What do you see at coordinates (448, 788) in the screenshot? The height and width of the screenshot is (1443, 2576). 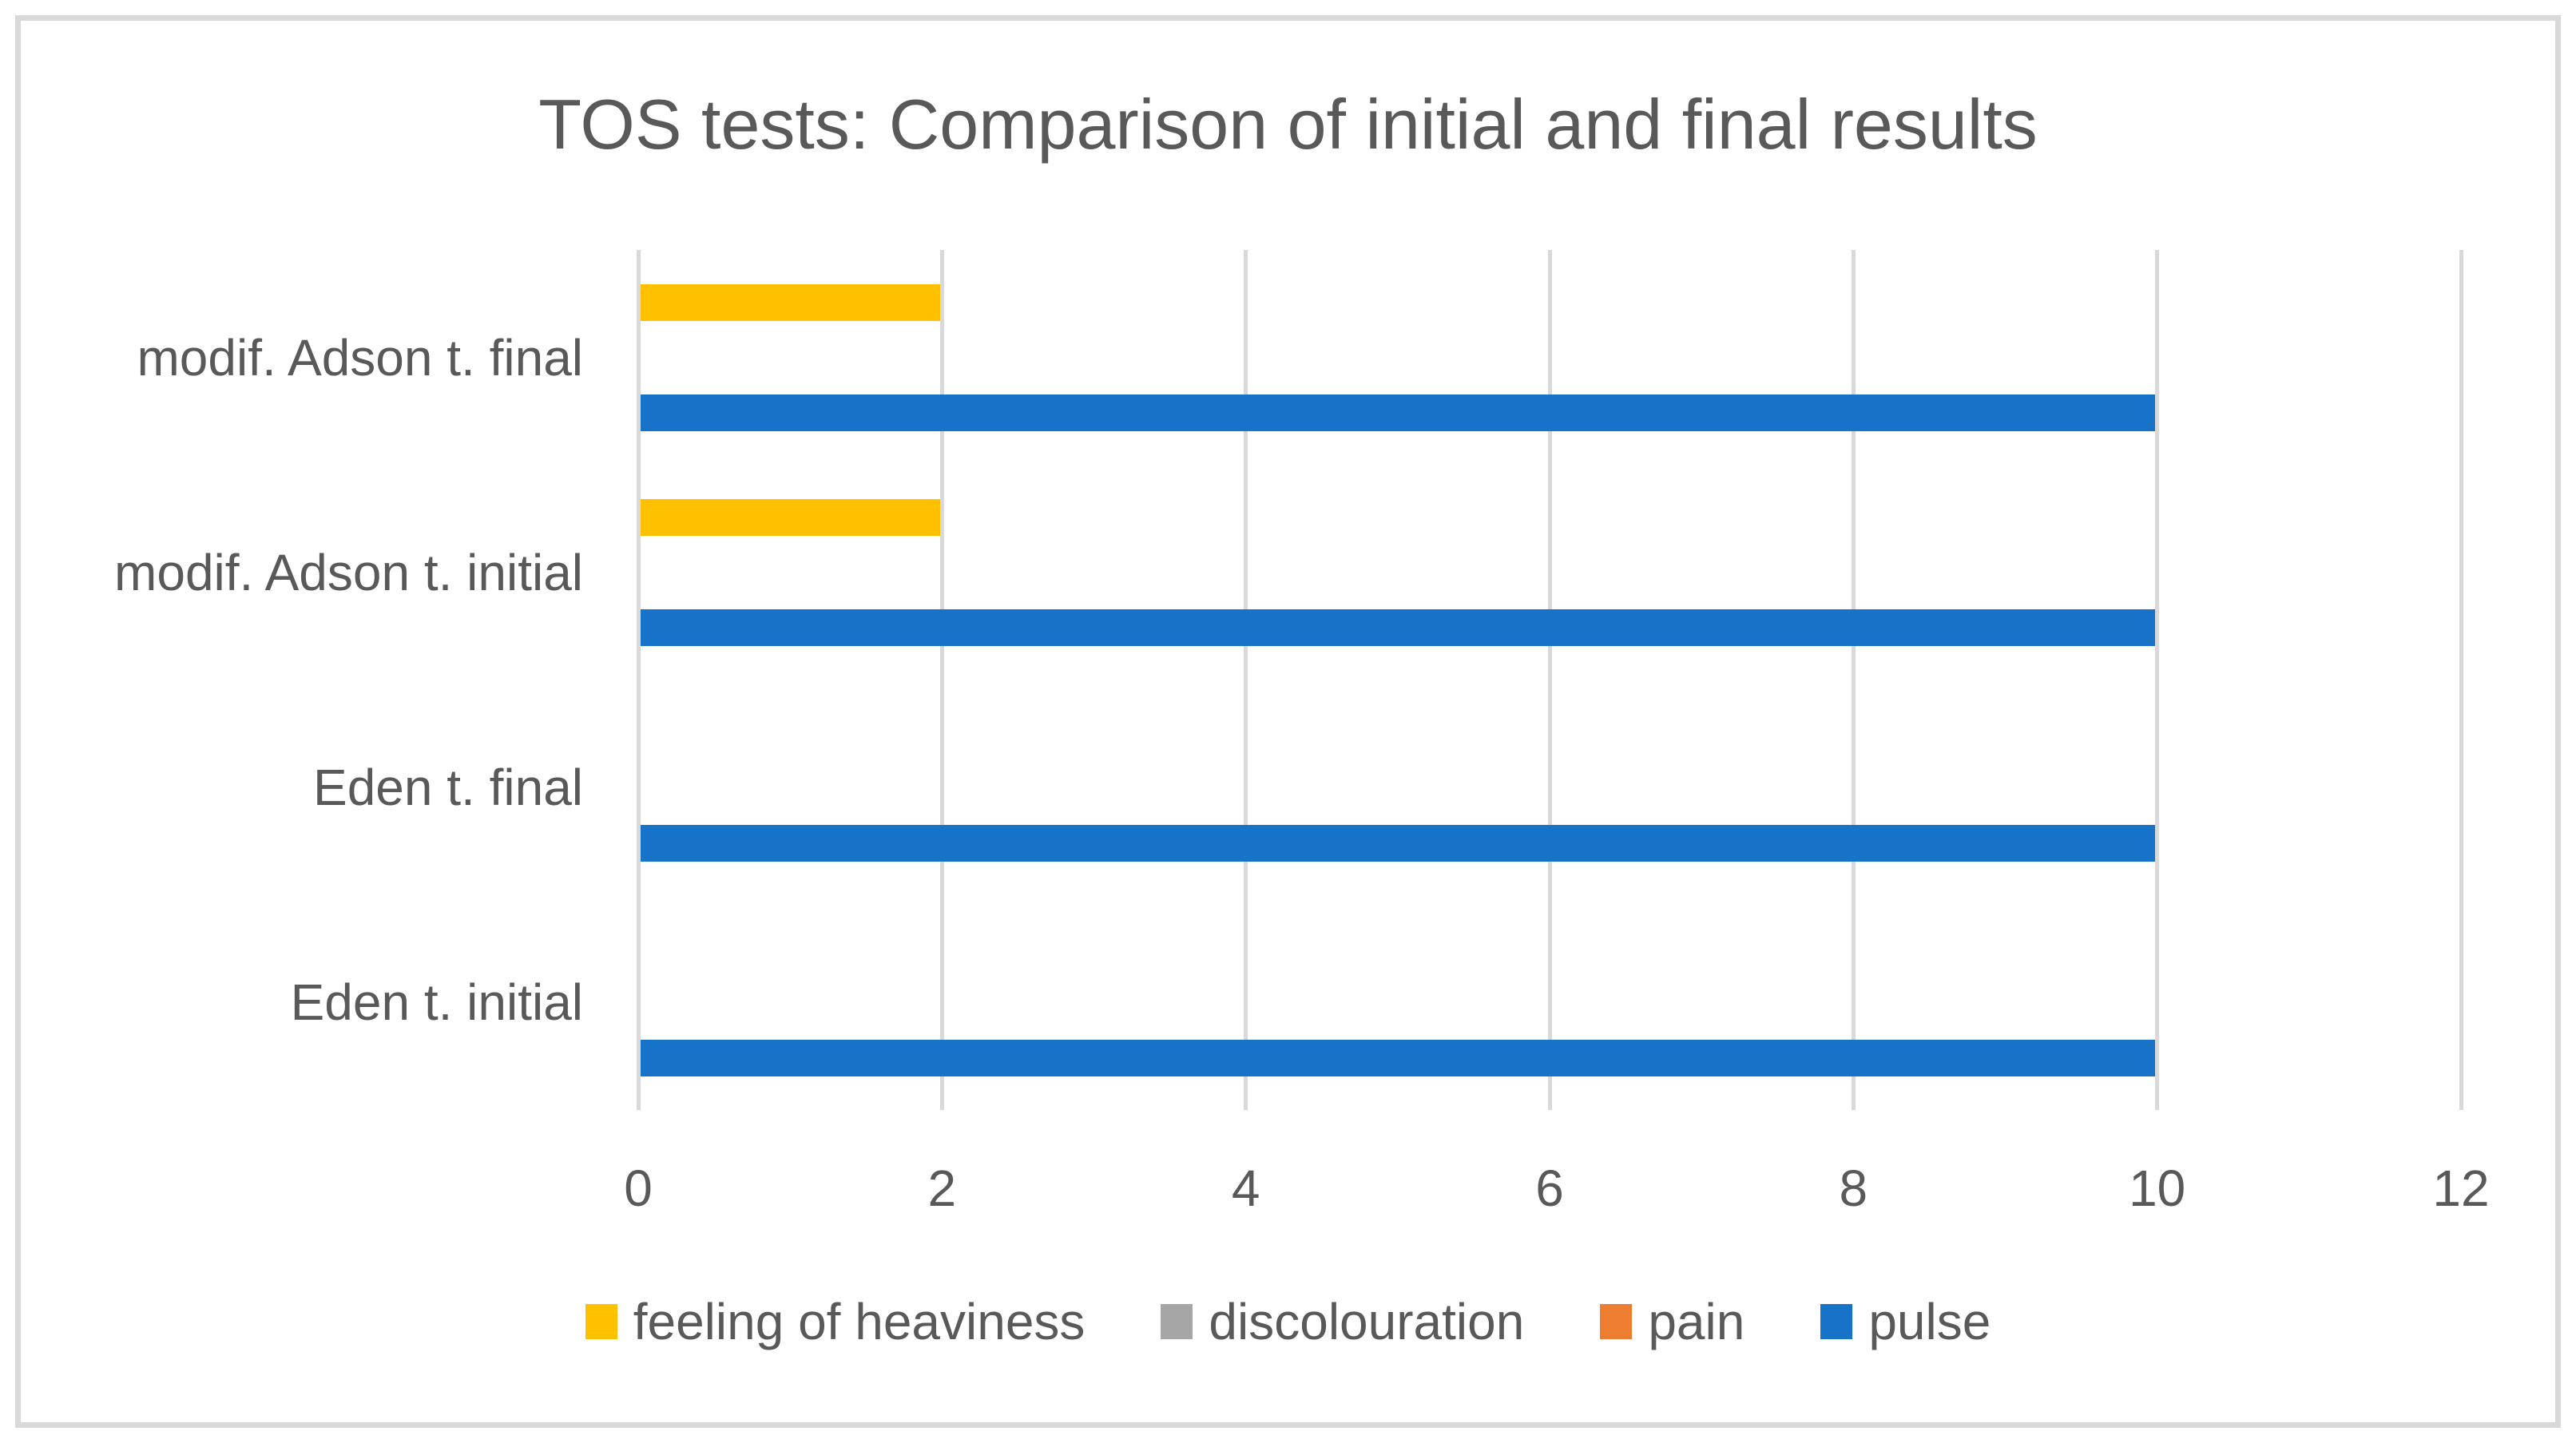 I see `category-label-eden-t-final: Eden t. final` at bounding box center [448, 788].